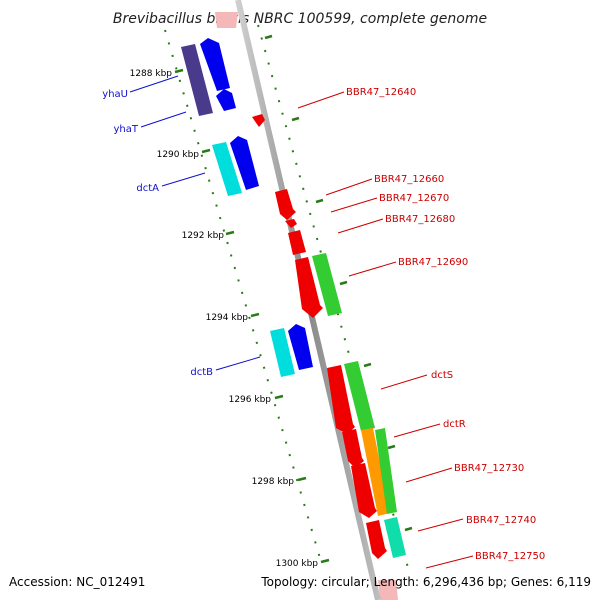 The height and width of the screenshot is (600, 600). Describe the element at coordinates (442, 375) in the screenshot. I see `gene-label-dctS: dctS` at that location.